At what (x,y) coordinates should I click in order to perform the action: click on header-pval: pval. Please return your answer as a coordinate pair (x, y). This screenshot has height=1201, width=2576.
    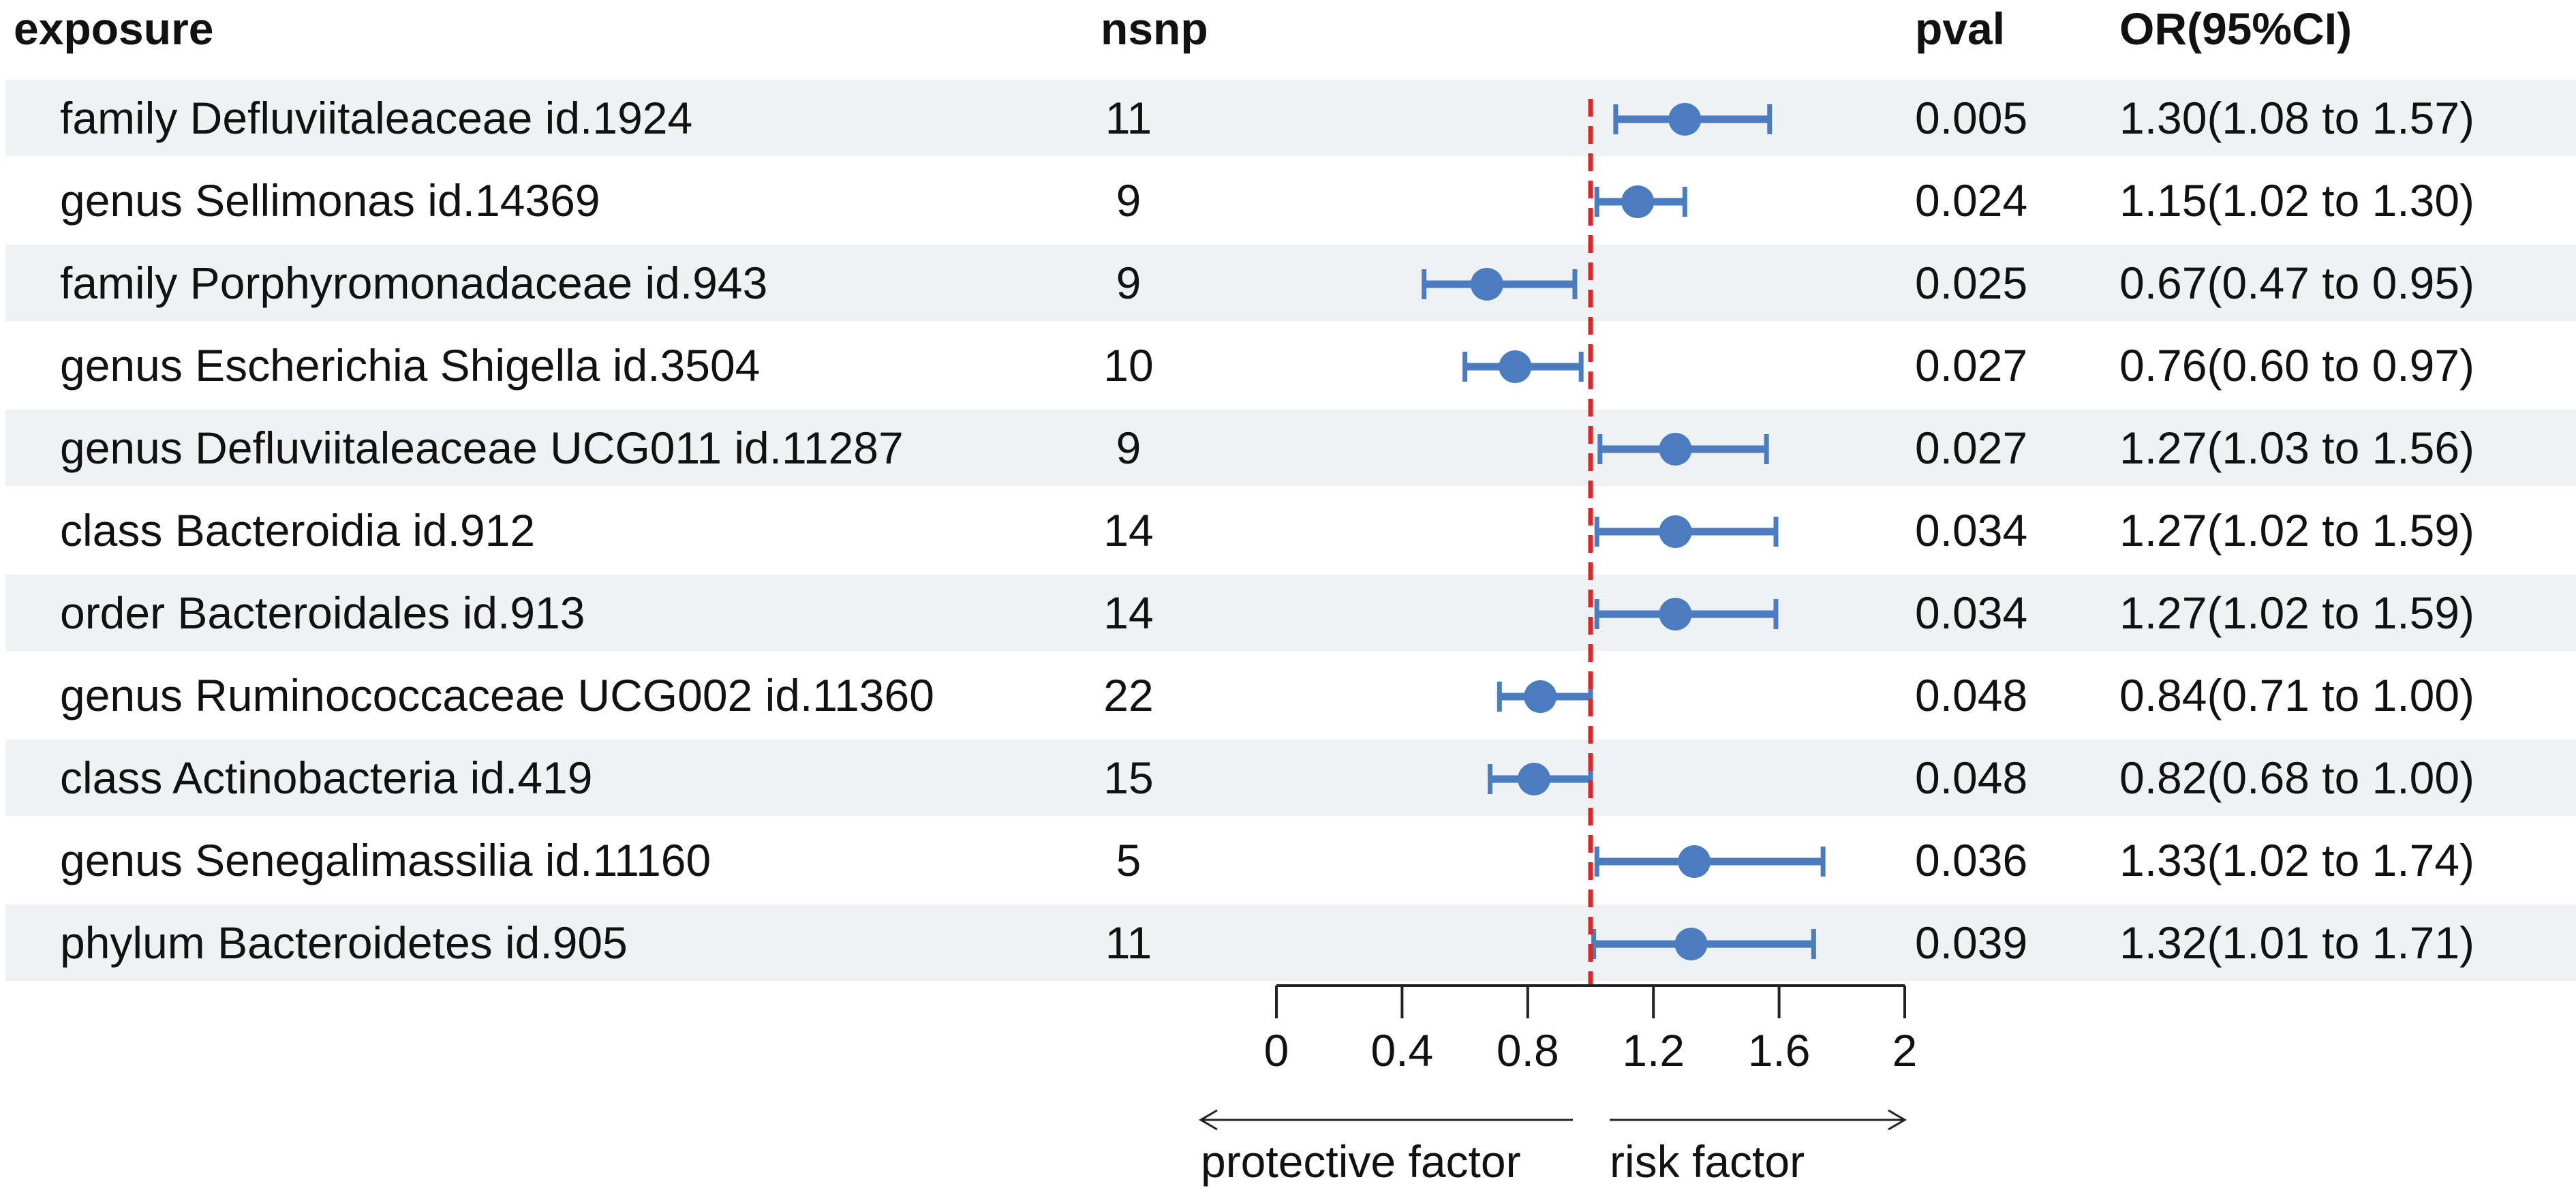
    Looking at the image, I should click on (1960, 28).